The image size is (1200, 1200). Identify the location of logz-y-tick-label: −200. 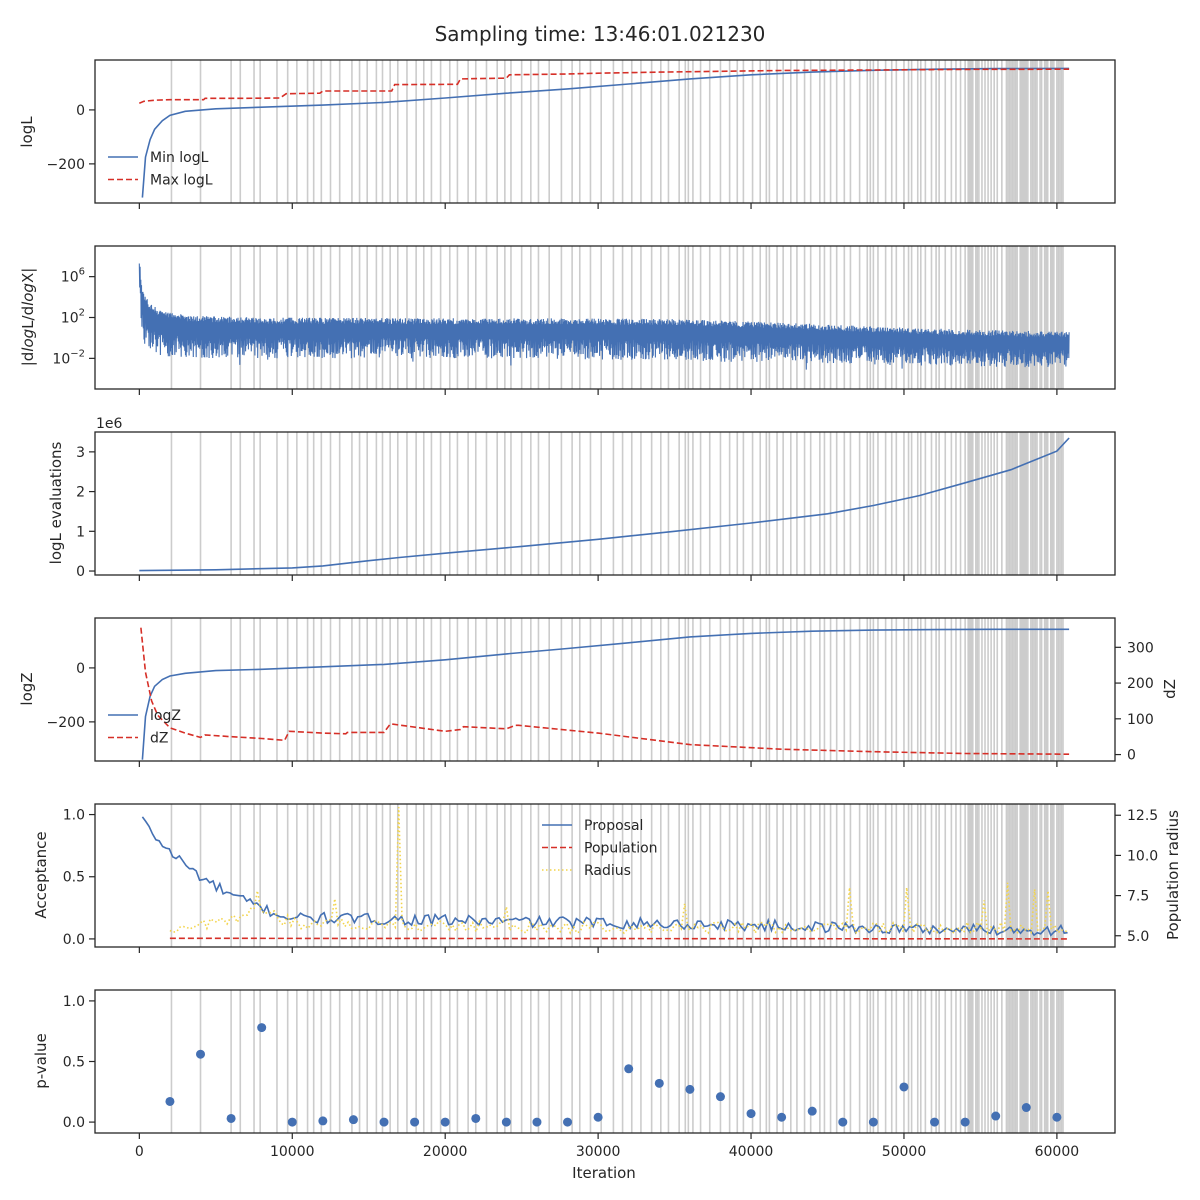
(66, 723).